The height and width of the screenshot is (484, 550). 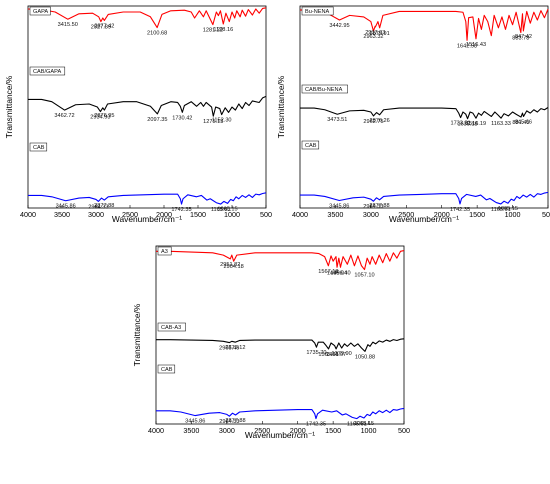 I want to click on peak-label: 2876.26, so click(x=380, y=121).